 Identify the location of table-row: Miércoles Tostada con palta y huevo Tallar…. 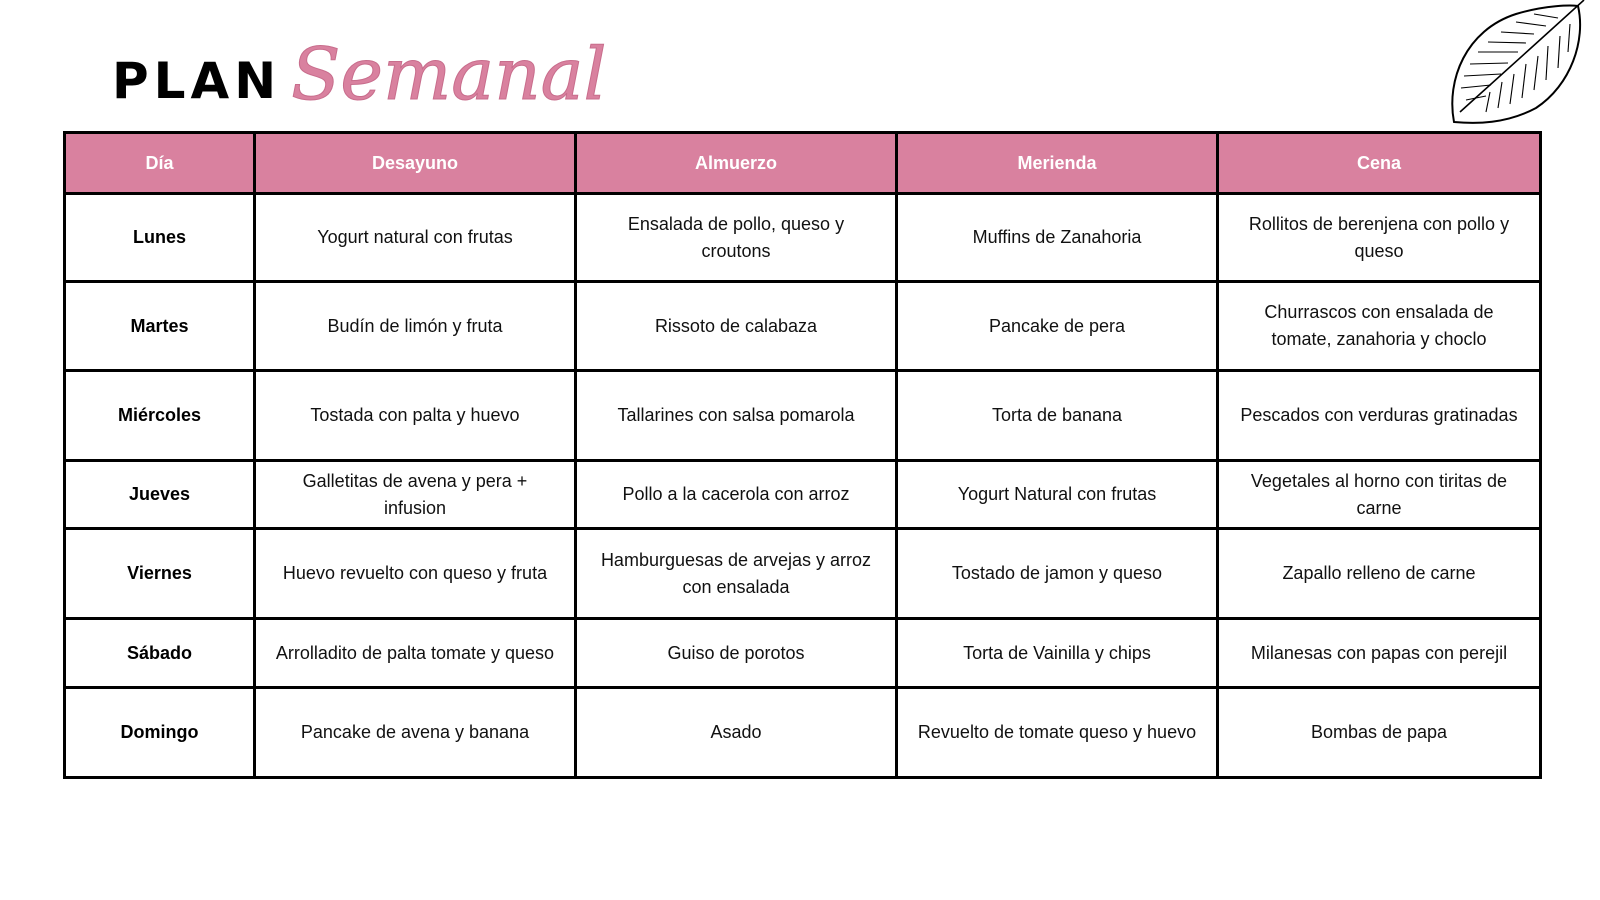
(802, 415).